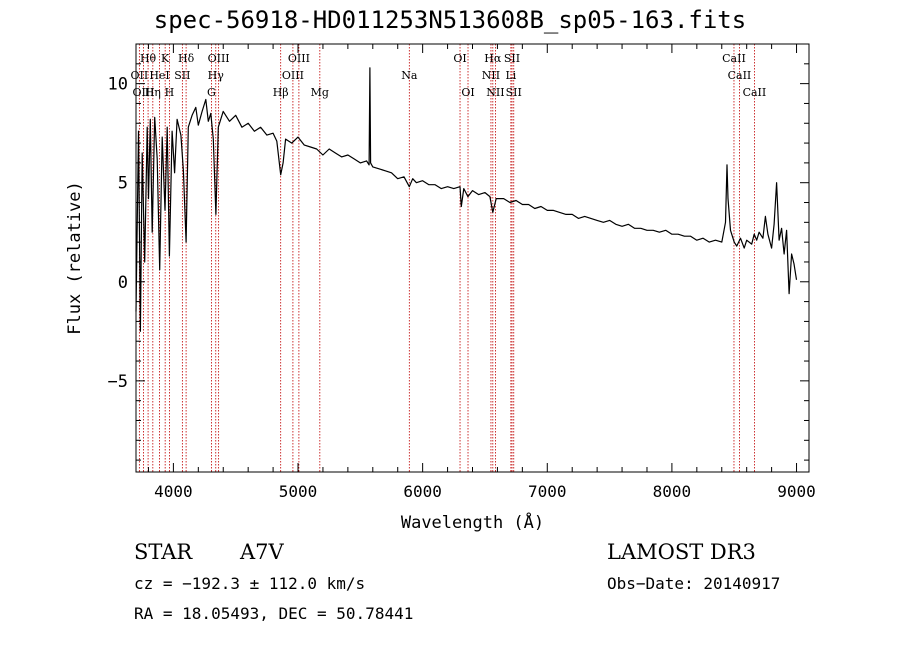  I want to click on y-axis-label: Flux (relative), so click(75, 258).